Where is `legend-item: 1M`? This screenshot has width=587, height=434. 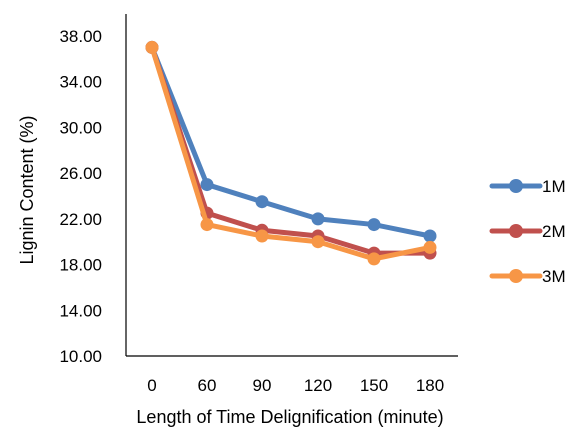
legend-item: 1M is located at coordinates (527, 186).